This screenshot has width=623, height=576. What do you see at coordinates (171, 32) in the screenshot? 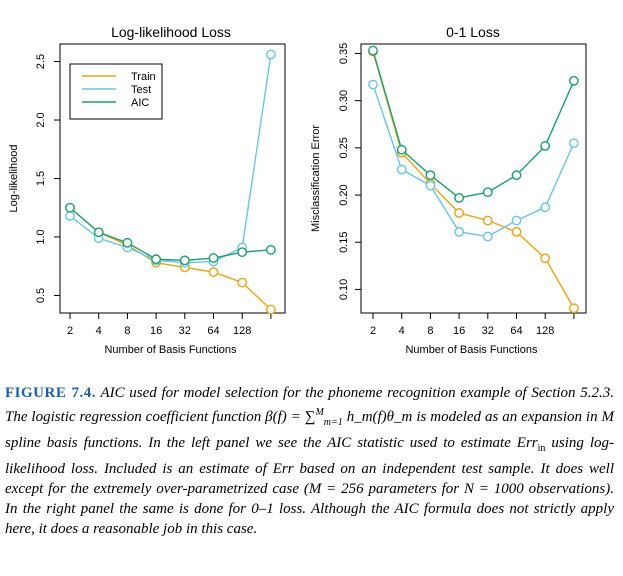
I see `chart-title: Log-likelihood Loss` at bounding box center [171, 32].